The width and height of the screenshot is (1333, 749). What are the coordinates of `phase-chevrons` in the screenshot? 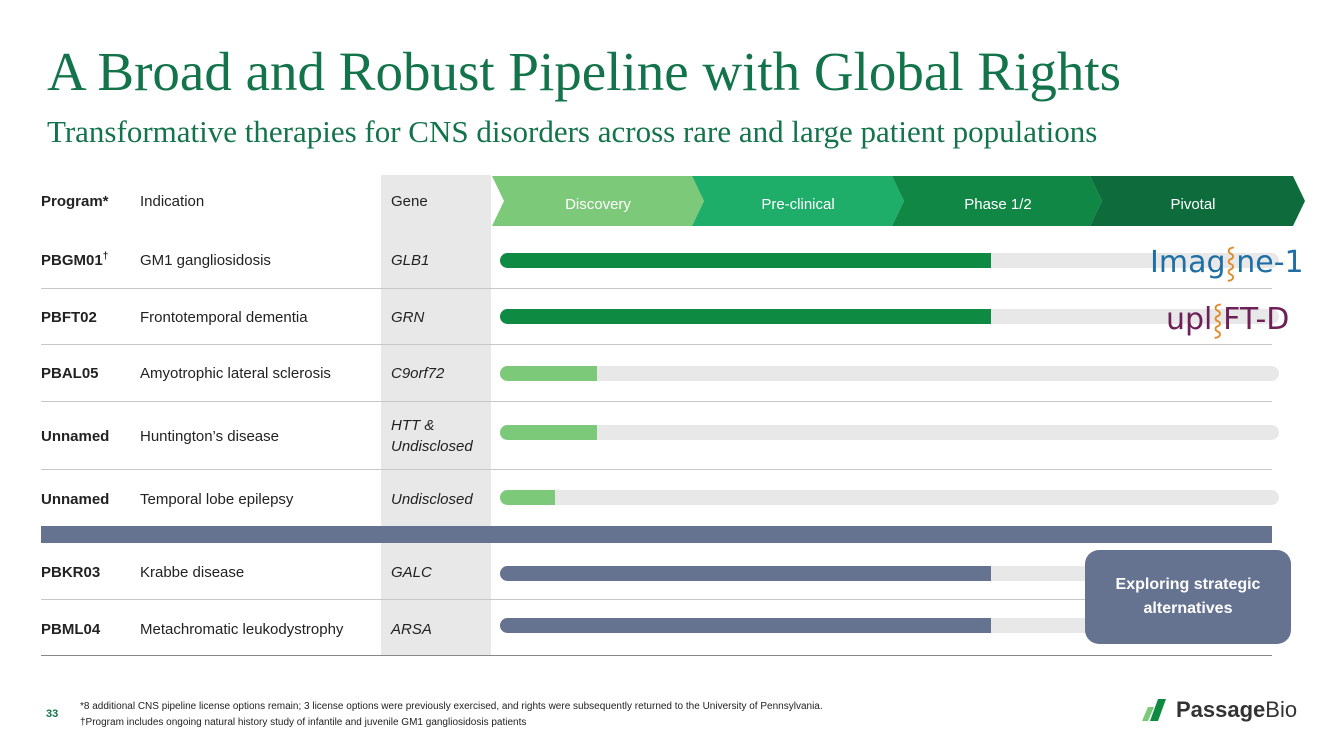 It's located at (898, 201).